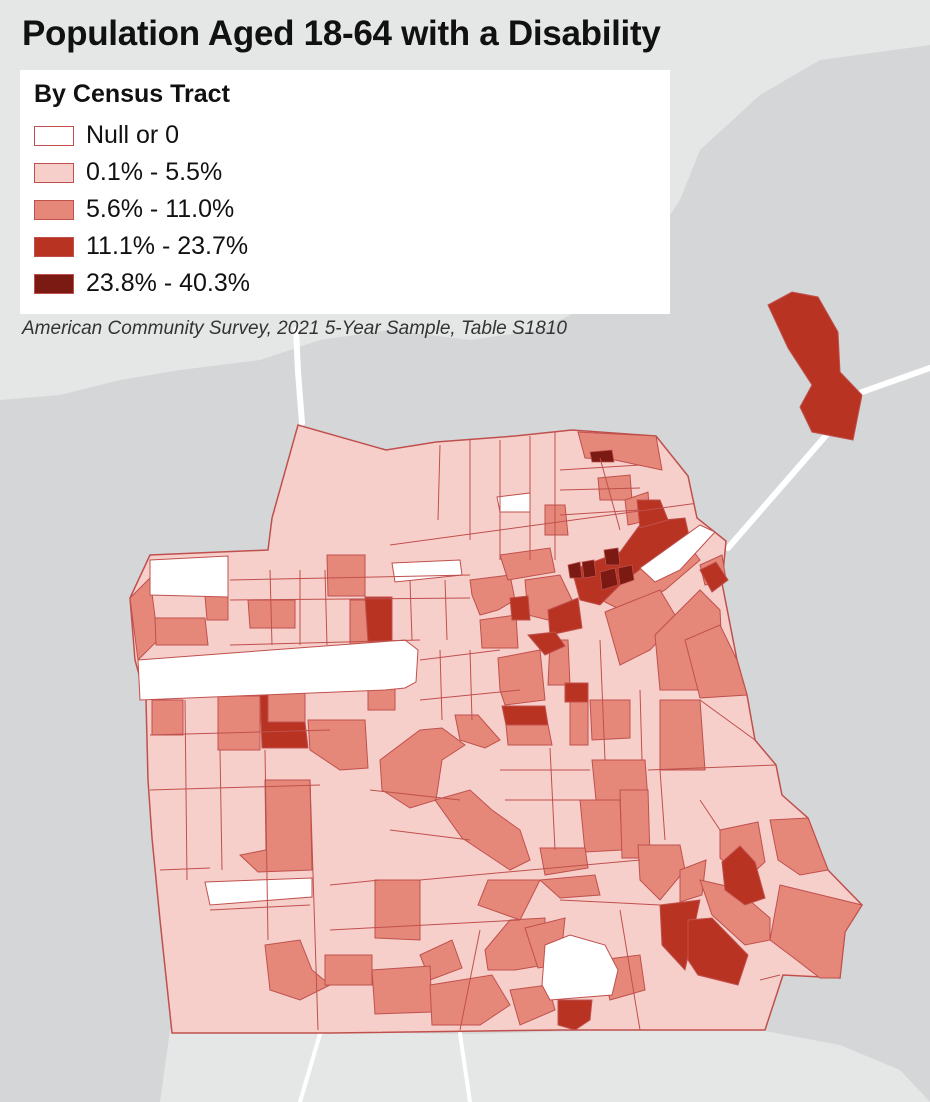 The width and height of the screenshot is (930, 1102). I want to click on golden-gate-park, so click(278, 670).